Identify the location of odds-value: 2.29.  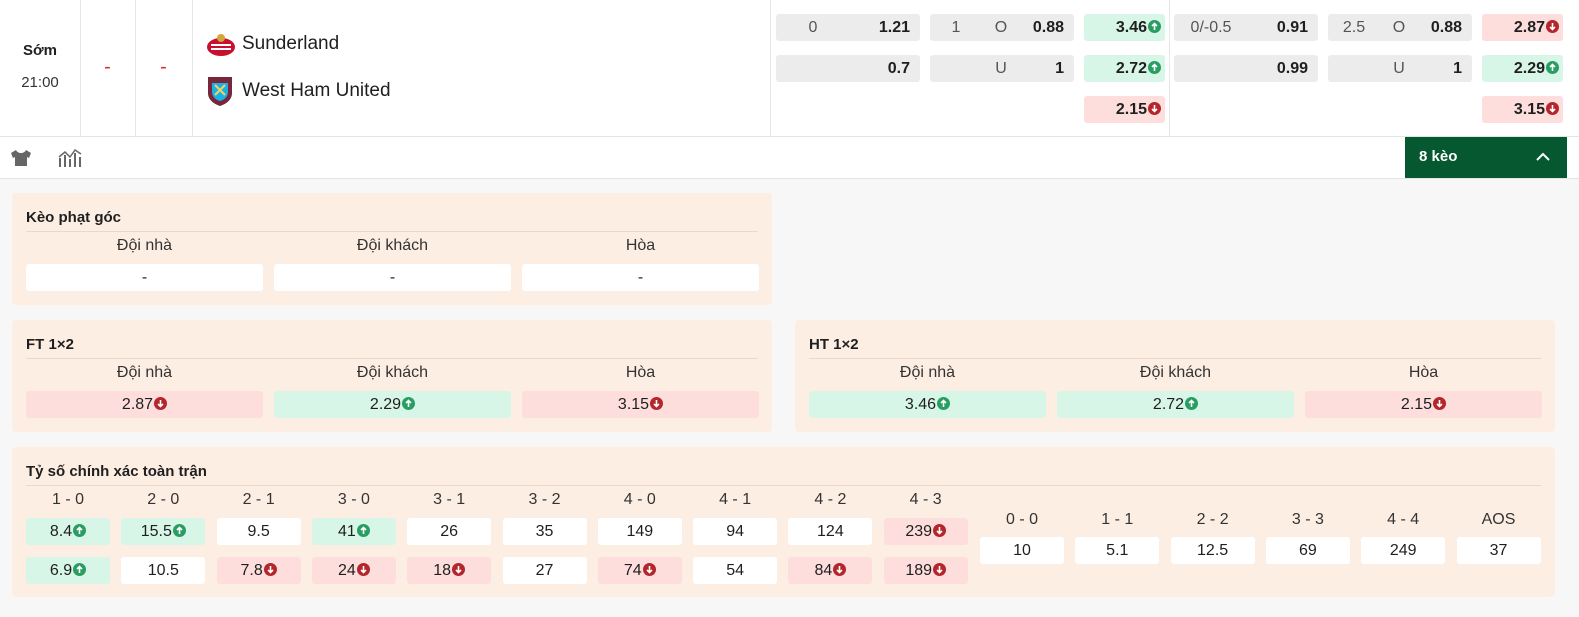
(1536, 68).